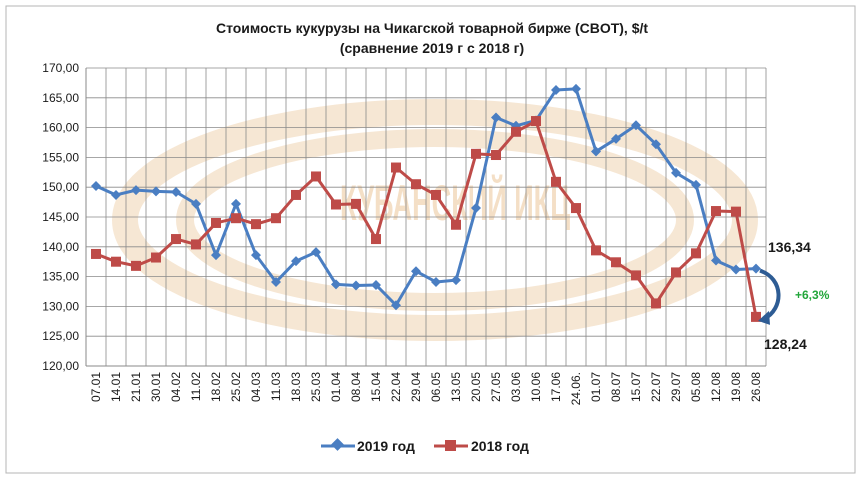 Image resolution: width=861 pixels, height=479 pixels. I want to click on x-tick-label: 14.01, so click(116, 387).